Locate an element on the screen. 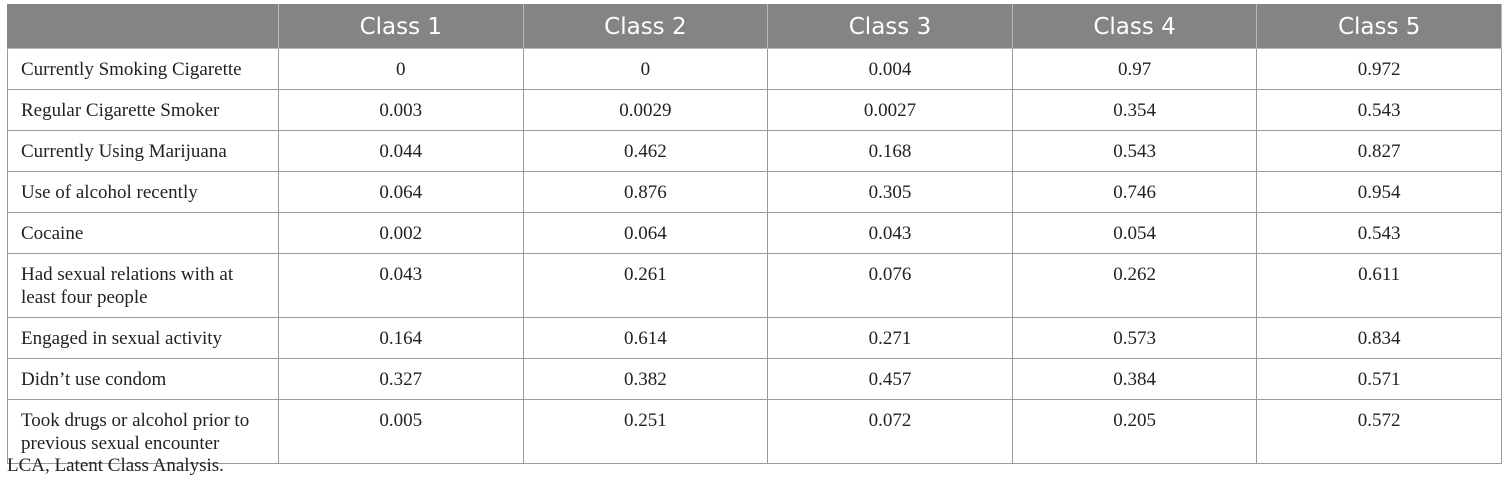 This screenshot has height=482, width=1507. table-cell: 0.571 is located at coordinates (1379, 379).